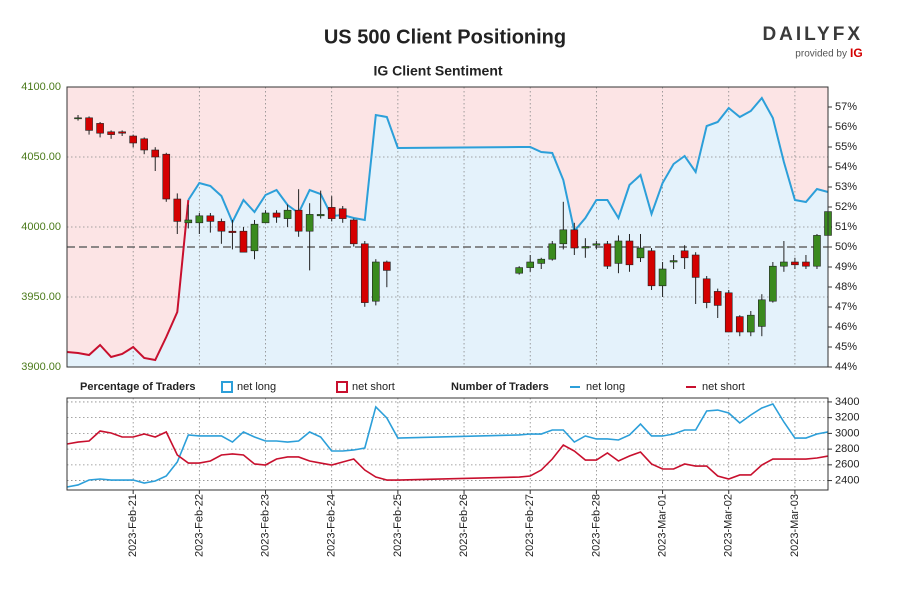 The height and width of the screenshot is (600, 900). I want to click on y-tick-label: 3950.00, so click(41, 297).